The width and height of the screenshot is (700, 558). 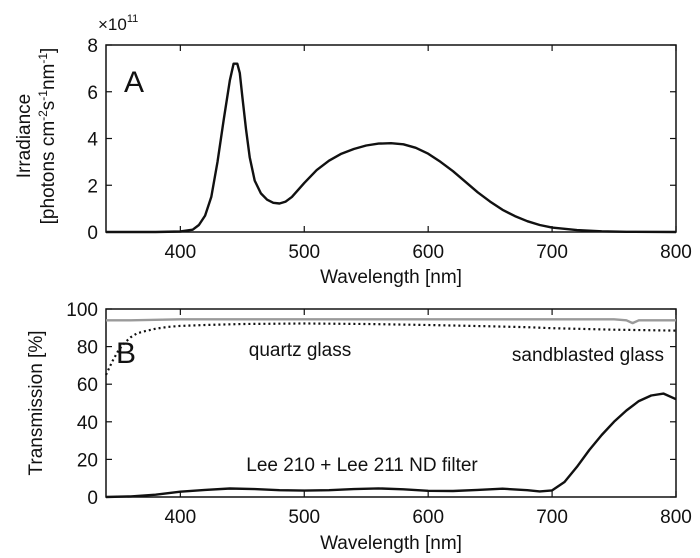 I want to click on ylabel-part-2: s, so click(x=48, y=106).